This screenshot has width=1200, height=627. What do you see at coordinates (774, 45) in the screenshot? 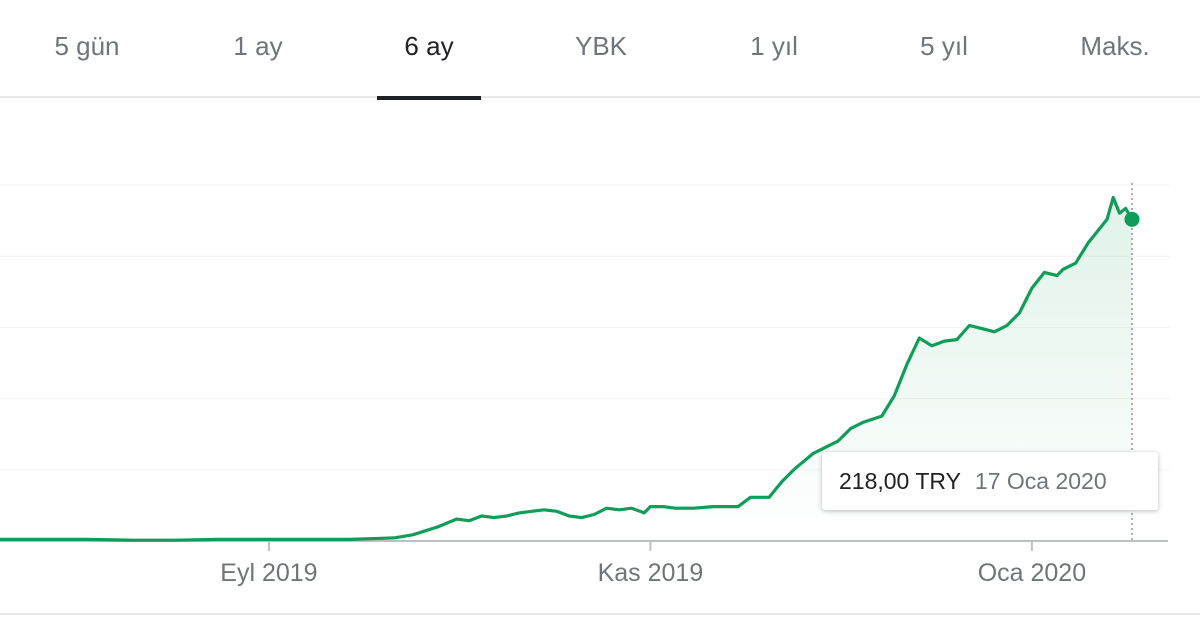
I see `tab-1-yil: 1 yıl` at bounding box center [774, 45].